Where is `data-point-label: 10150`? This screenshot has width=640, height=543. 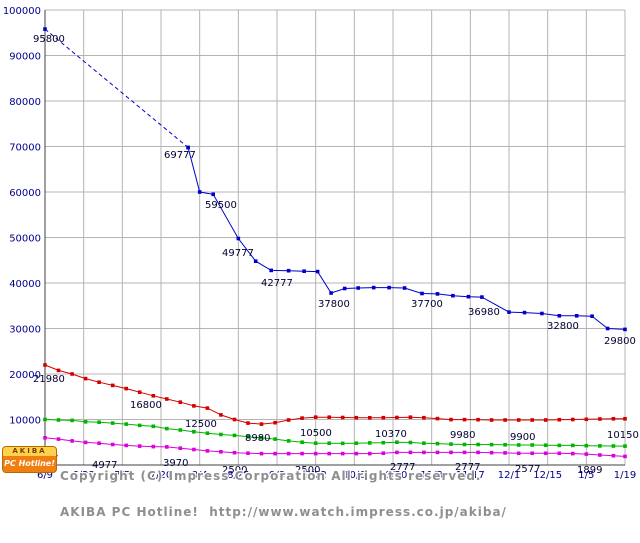
data-point-label: 10150 is located at coordinates (623, 435).